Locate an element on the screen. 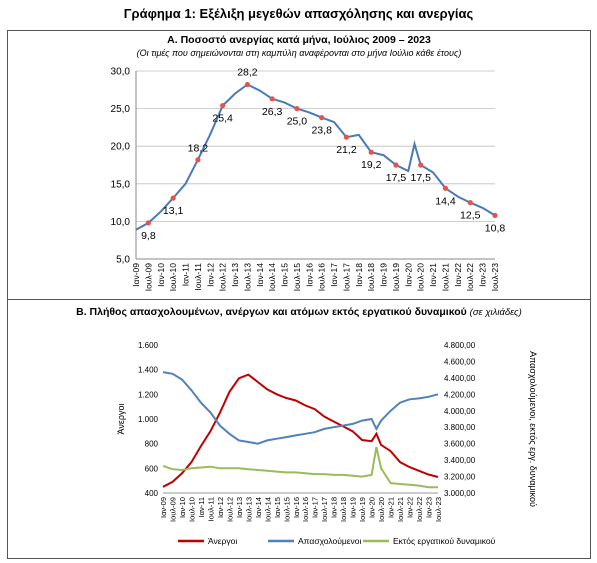 The width and height of the screenshot is (597, 563). y-tick-label: 1.200 is located at coordinates (148, 394).